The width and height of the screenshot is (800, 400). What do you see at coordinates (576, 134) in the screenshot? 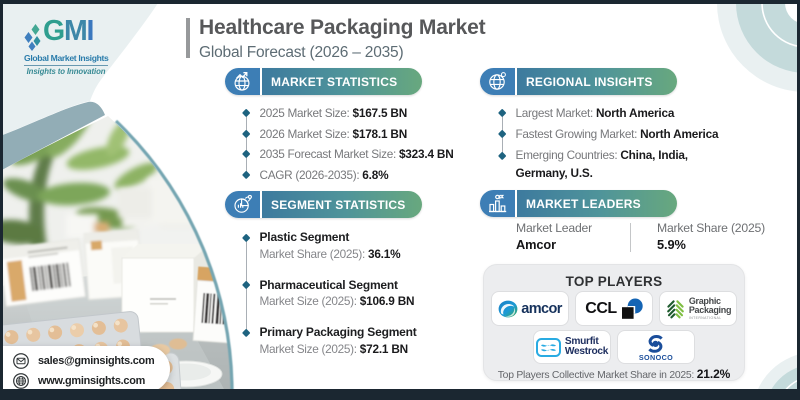
I see `regional-label: Fastest Growing Market:` at bounding box center [576, 134].